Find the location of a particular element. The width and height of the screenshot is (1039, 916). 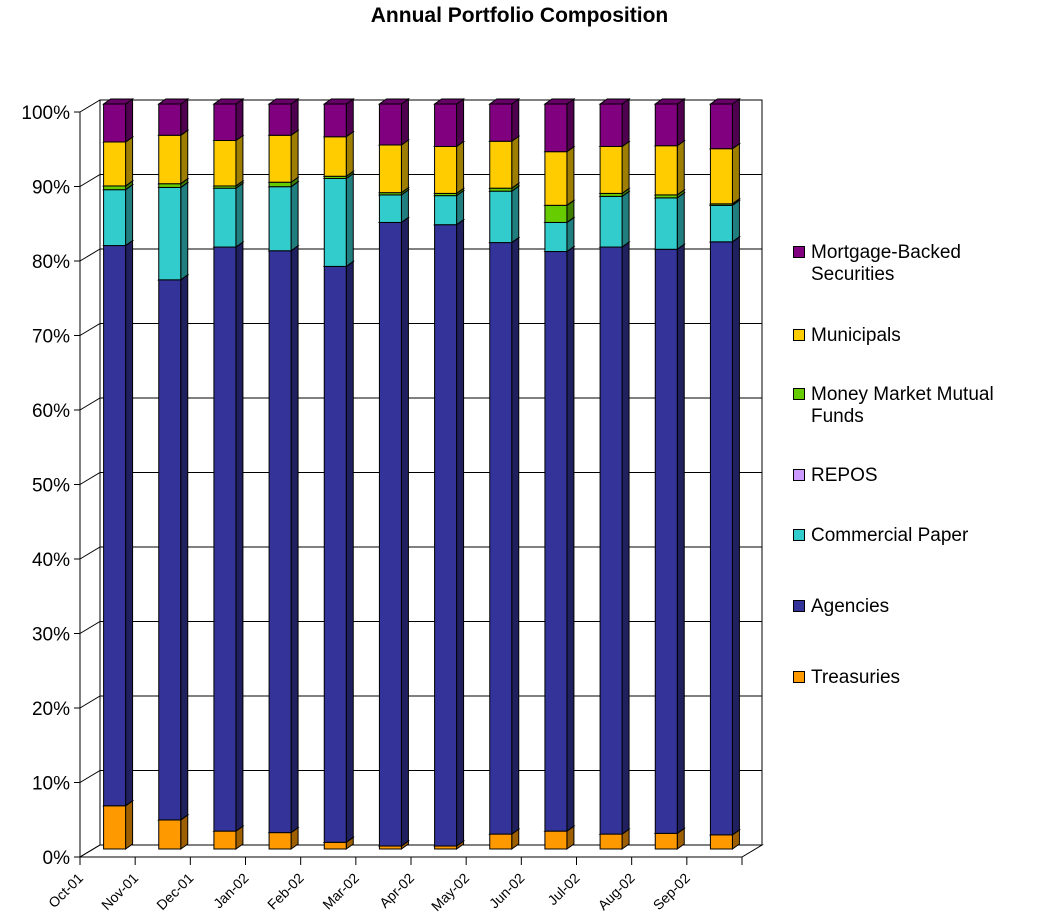

legend-item: Money Market Mutual Funds is located at coordinates (916, 406).